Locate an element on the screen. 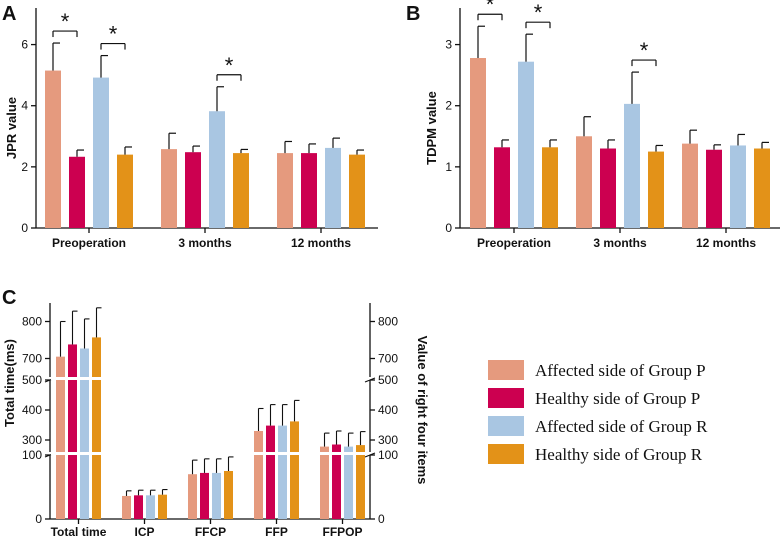  y-tick-label: 1 is located at coordinates (448, 167).